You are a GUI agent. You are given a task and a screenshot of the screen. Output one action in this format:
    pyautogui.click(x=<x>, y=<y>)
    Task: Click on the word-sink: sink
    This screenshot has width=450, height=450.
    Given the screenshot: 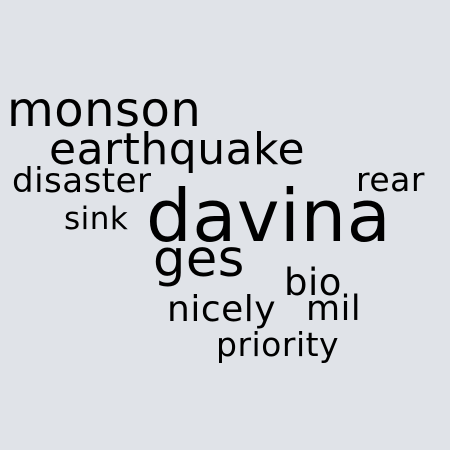 What is the action you would take?
    pyautogui.click(x=96, y=219)
    